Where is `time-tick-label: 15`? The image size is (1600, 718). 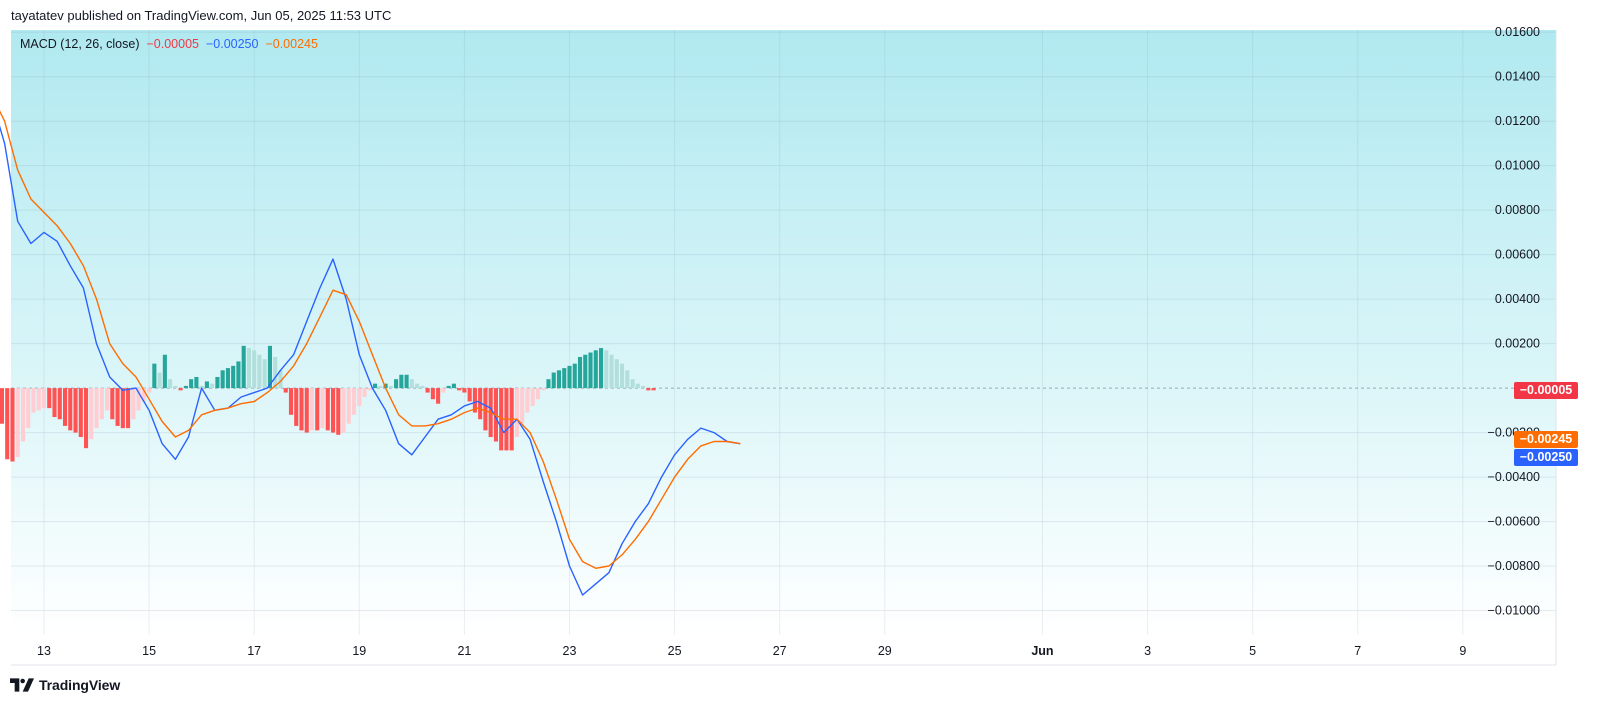 time-tick-label: 15 is located at coordinates (149, 651).